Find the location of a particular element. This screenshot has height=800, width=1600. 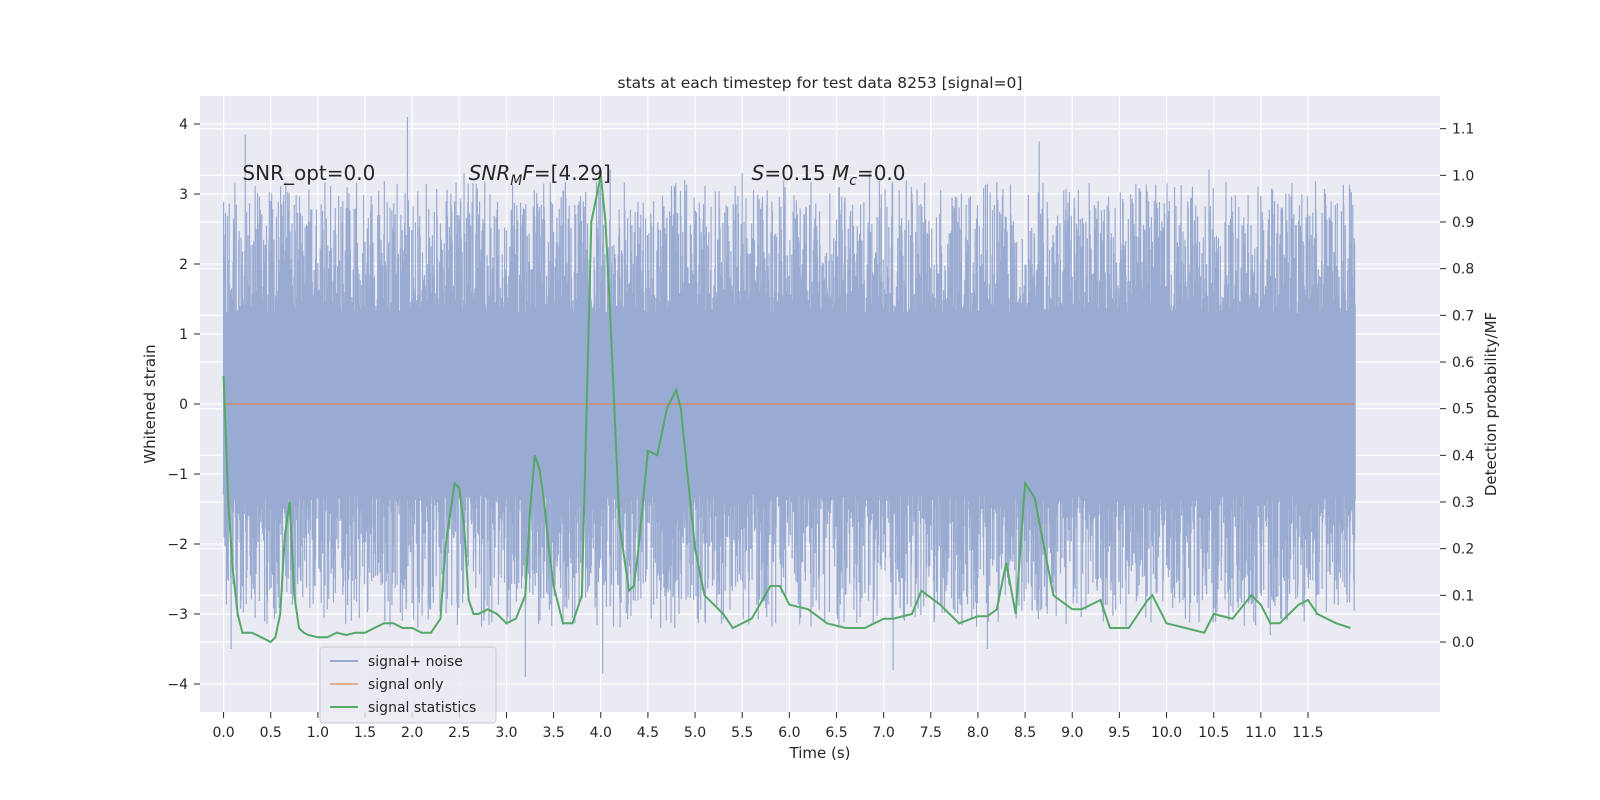

x-tick-label: 2.5 is located at coordinates (459, 733).